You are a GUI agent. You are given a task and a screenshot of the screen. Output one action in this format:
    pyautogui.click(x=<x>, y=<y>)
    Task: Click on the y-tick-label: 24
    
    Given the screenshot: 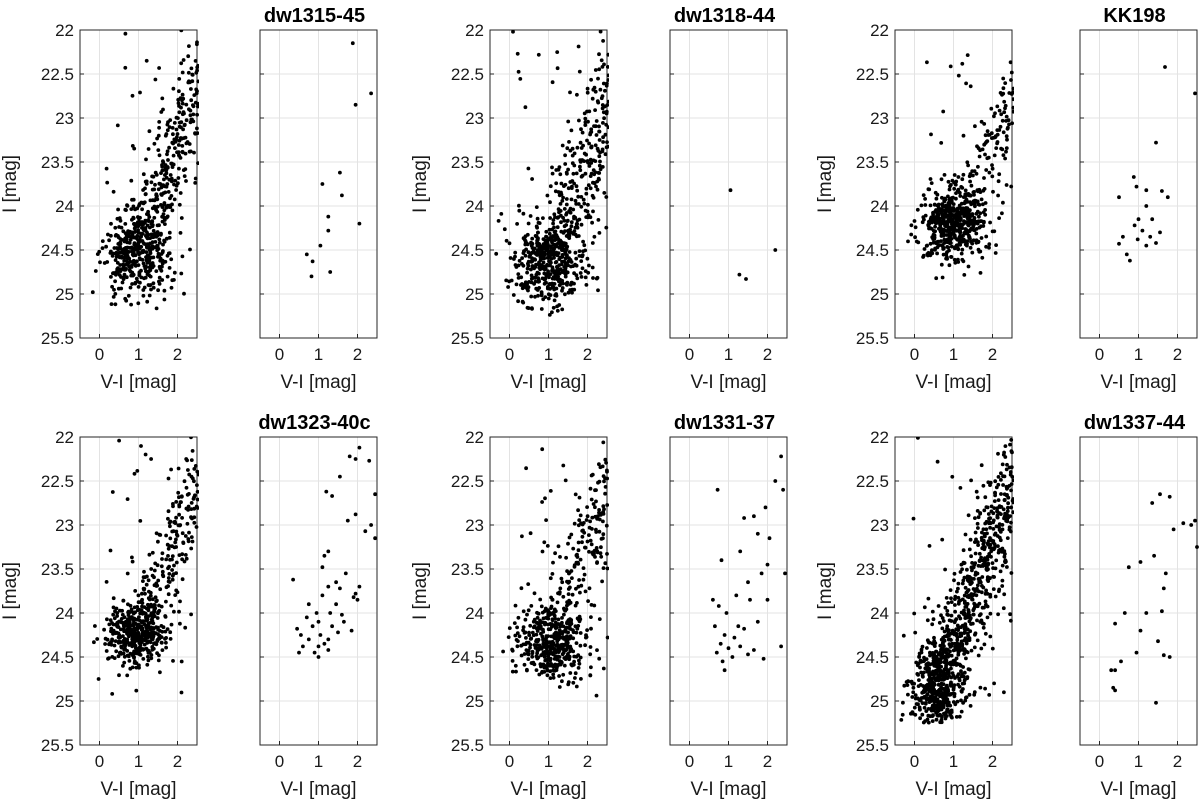 What is the action you would take?
    pyautogui.click(x=64, y=613)
    